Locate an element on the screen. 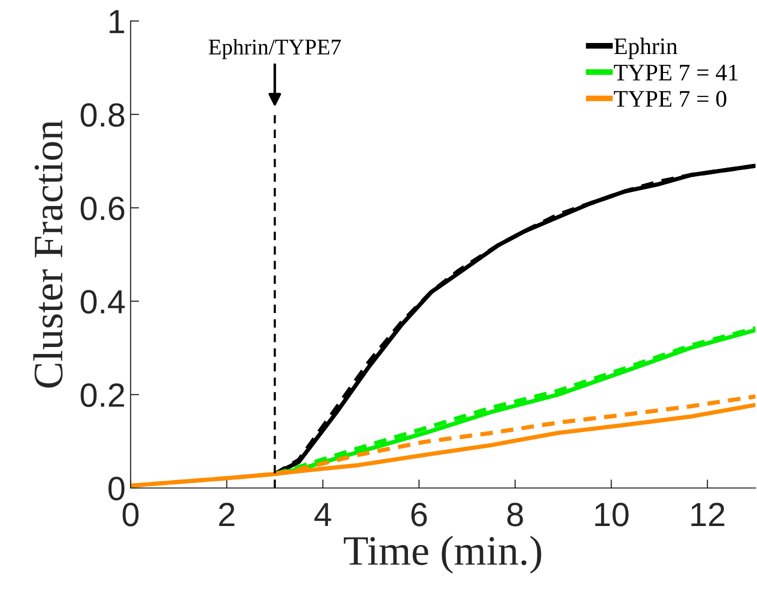 The height and width of the screenshot is (601, 757). x-tick-label: 4 is located at coordinates (323, 514).